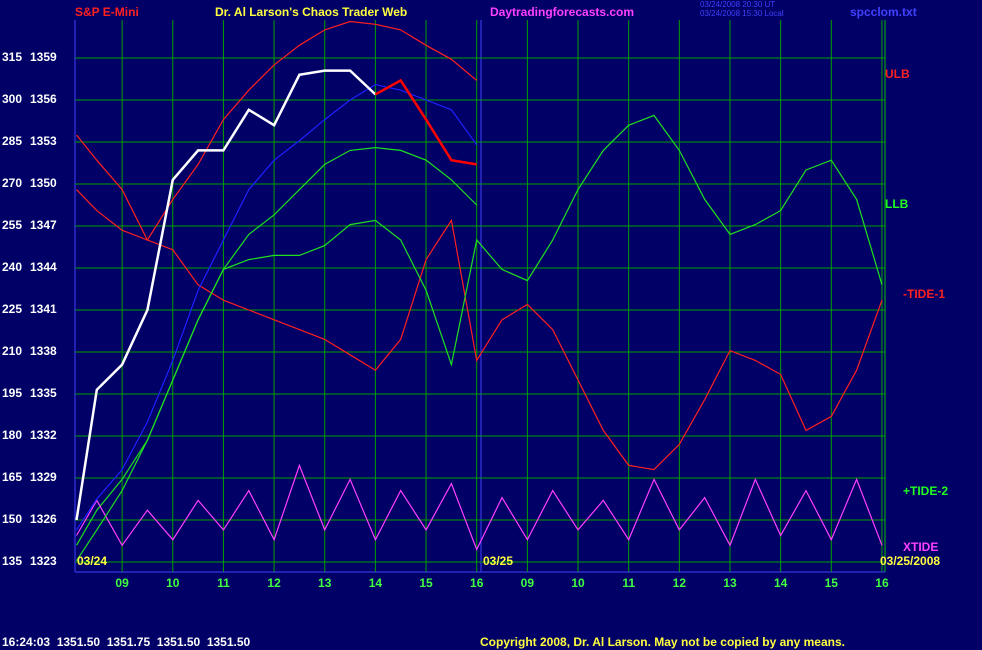  I want to click on y2-tick-label: 225, so click(12, 309).